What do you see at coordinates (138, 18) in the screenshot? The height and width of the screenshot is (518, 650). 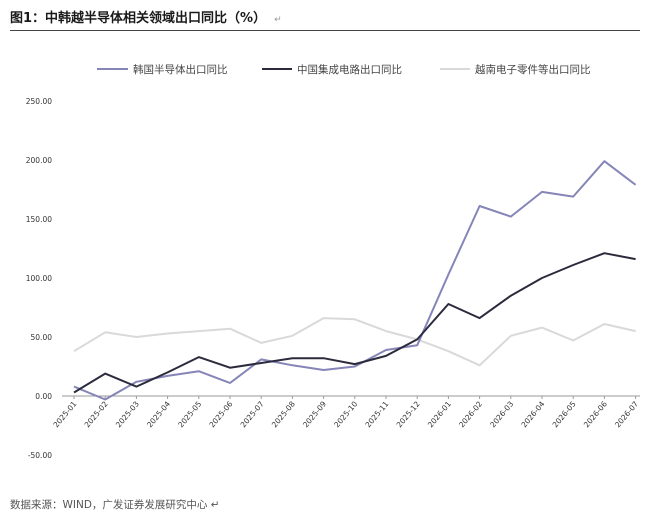 I see `figure-title-text: 图1：中韩越半导体相关领域出口同比（%）` at bounding box center [138, 18].